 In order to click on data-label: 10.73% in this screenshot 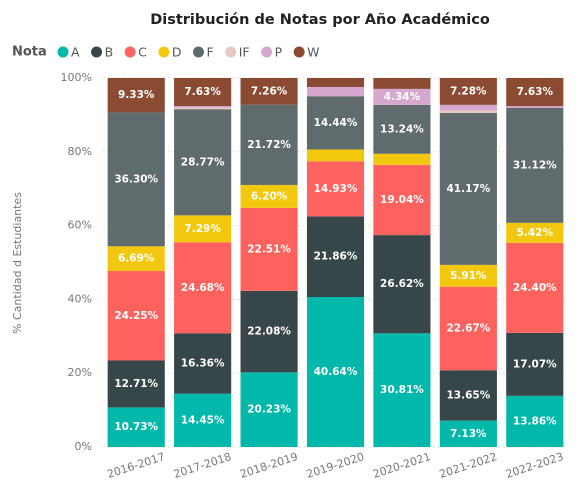, I will do `click(136, 427)`.